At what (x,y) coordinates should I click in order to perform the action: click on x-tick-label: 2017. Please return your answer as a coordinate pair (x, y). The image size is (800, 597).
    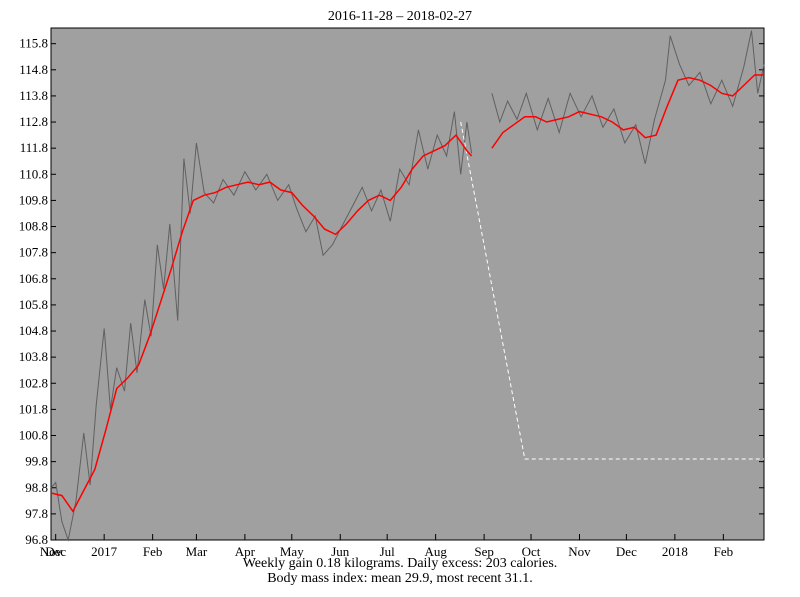
    Looking at the image, I should click on (104, 551).